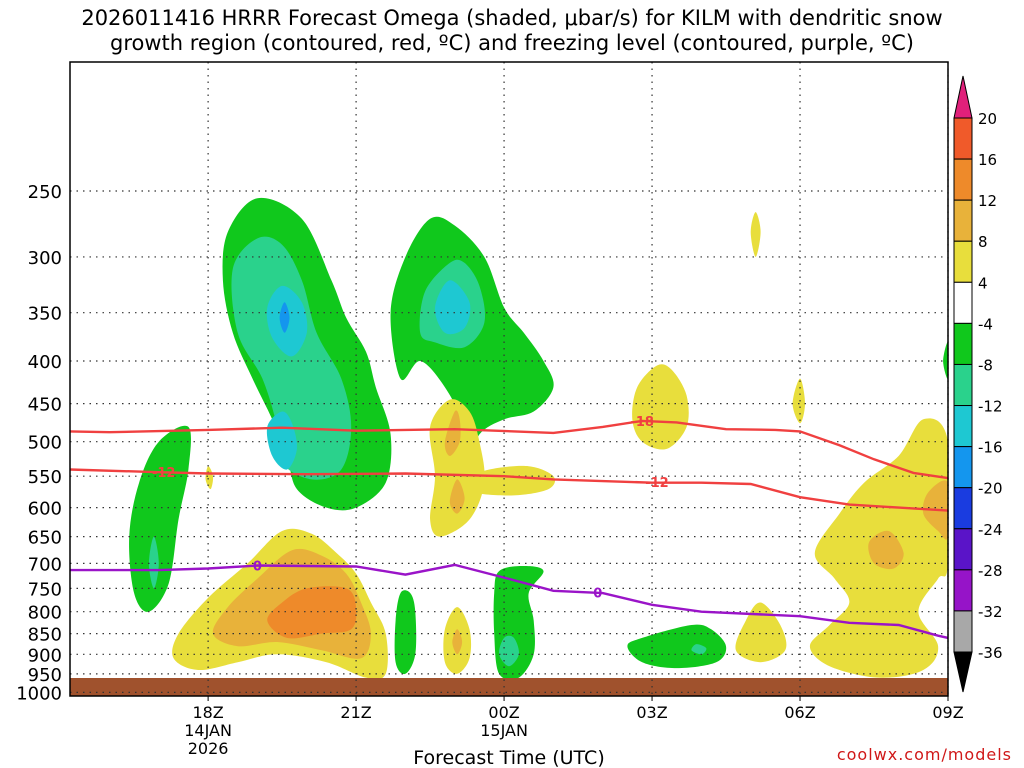 The height and width of the screenshot is (768, 1024). Describe the element at coordinates (990, 489) in the screenshot. I see `colorbar-level-label: -20` at that location.